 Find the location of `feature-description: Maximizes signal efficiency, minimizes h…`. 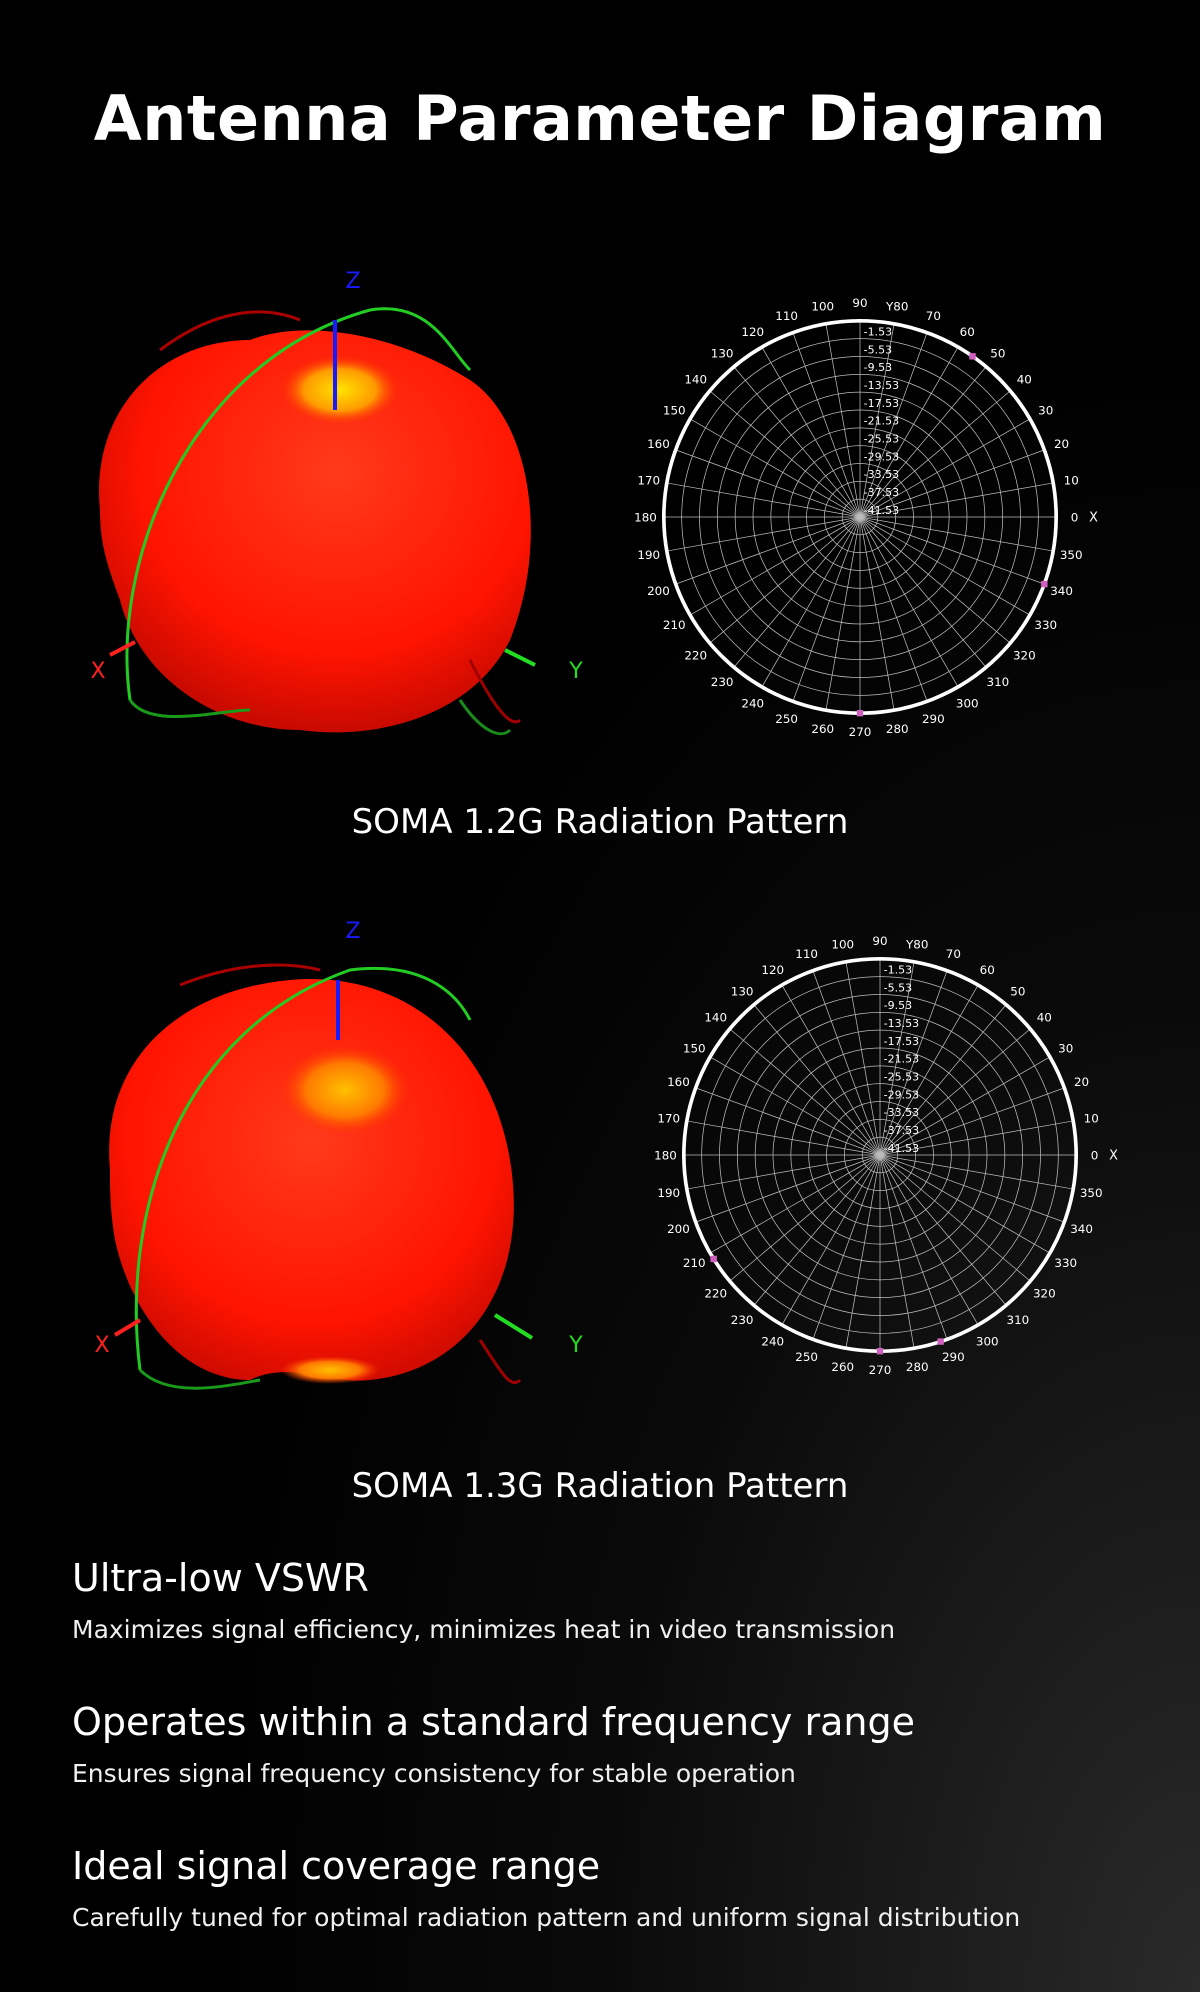

feature-description: Maximizes signal efficiency, minimizes h… is located at coordinates (484, 1629).